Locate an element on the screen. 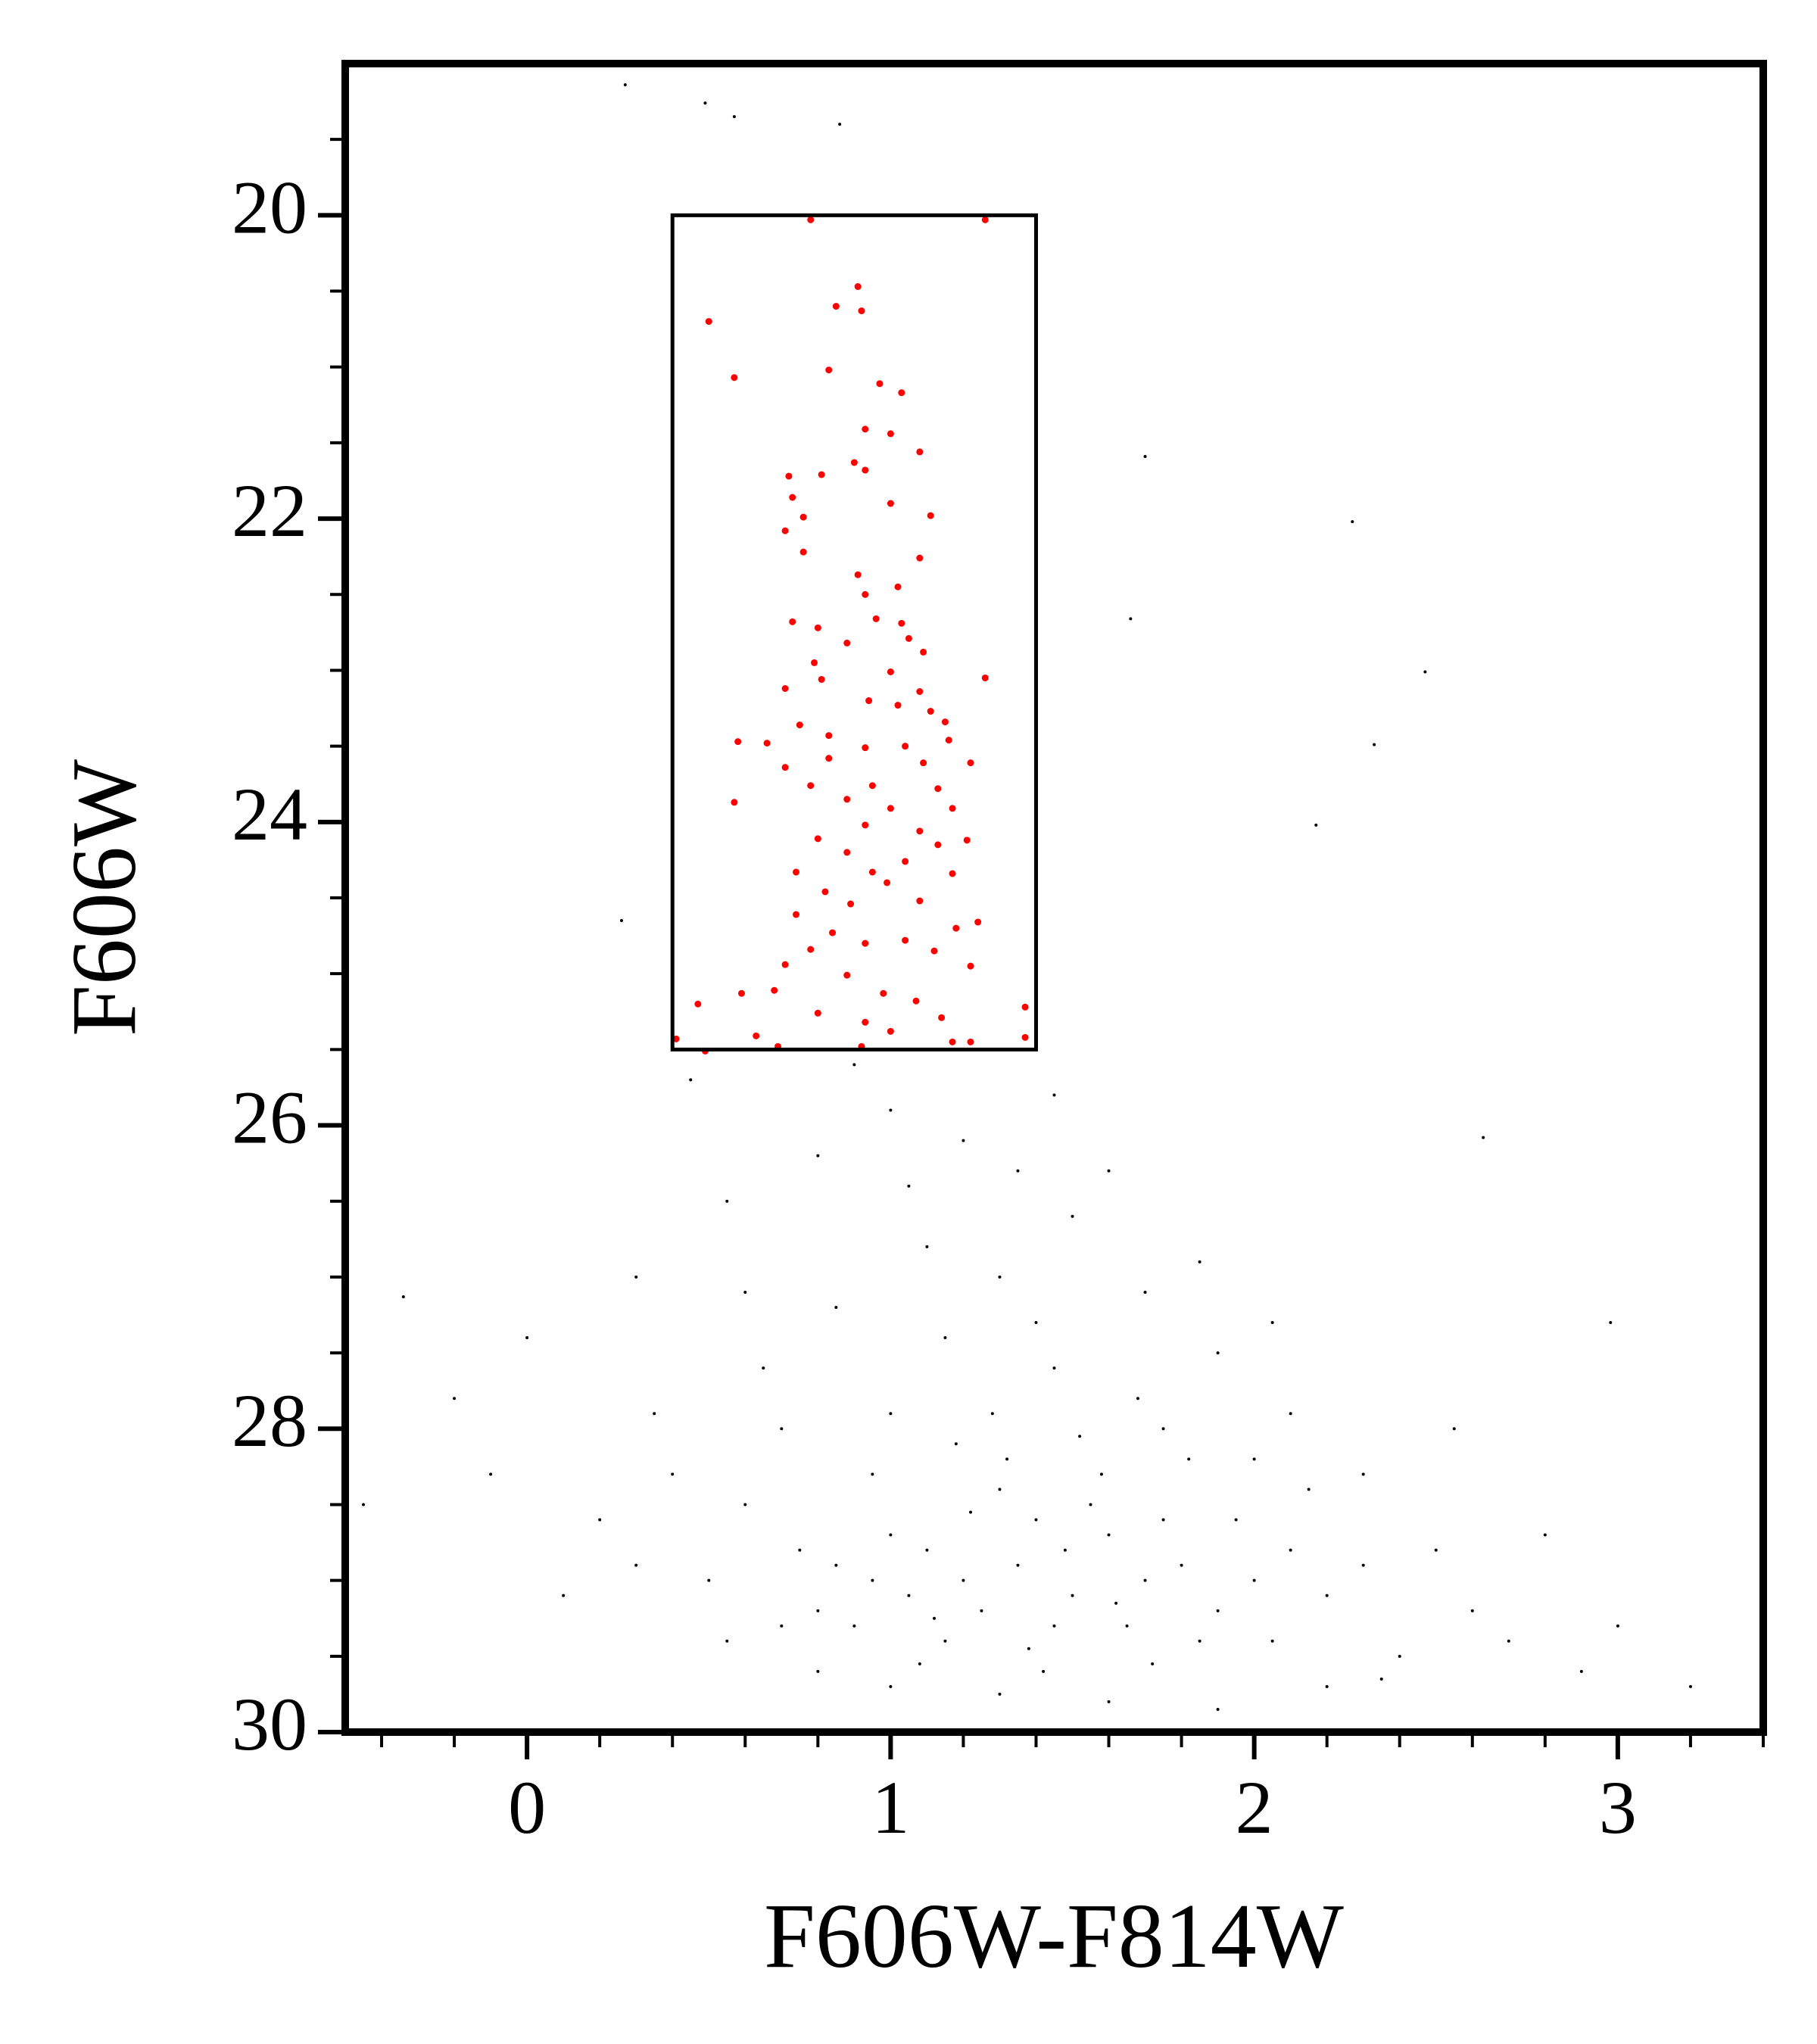  x-axis-label: F606W-F814W is located at coordinates (1054, 1936).